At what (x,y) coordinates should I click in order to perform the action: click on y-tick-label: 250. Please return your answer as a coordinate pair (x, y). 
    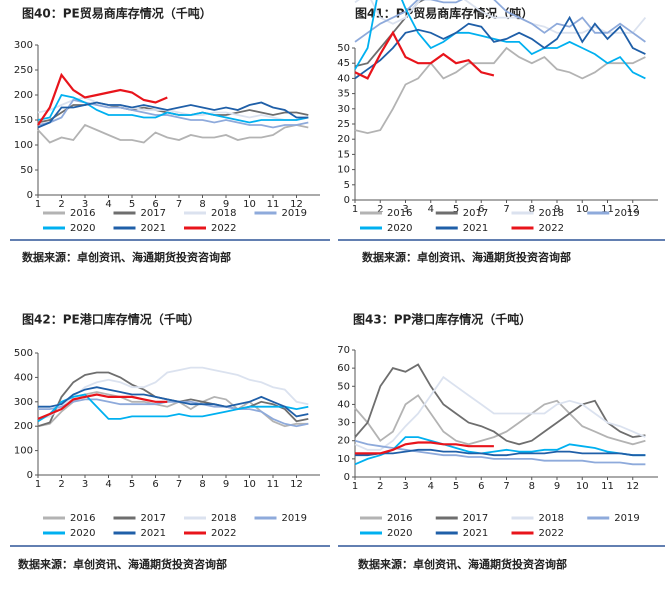
    Looking at the image, I should click on (23, 70).